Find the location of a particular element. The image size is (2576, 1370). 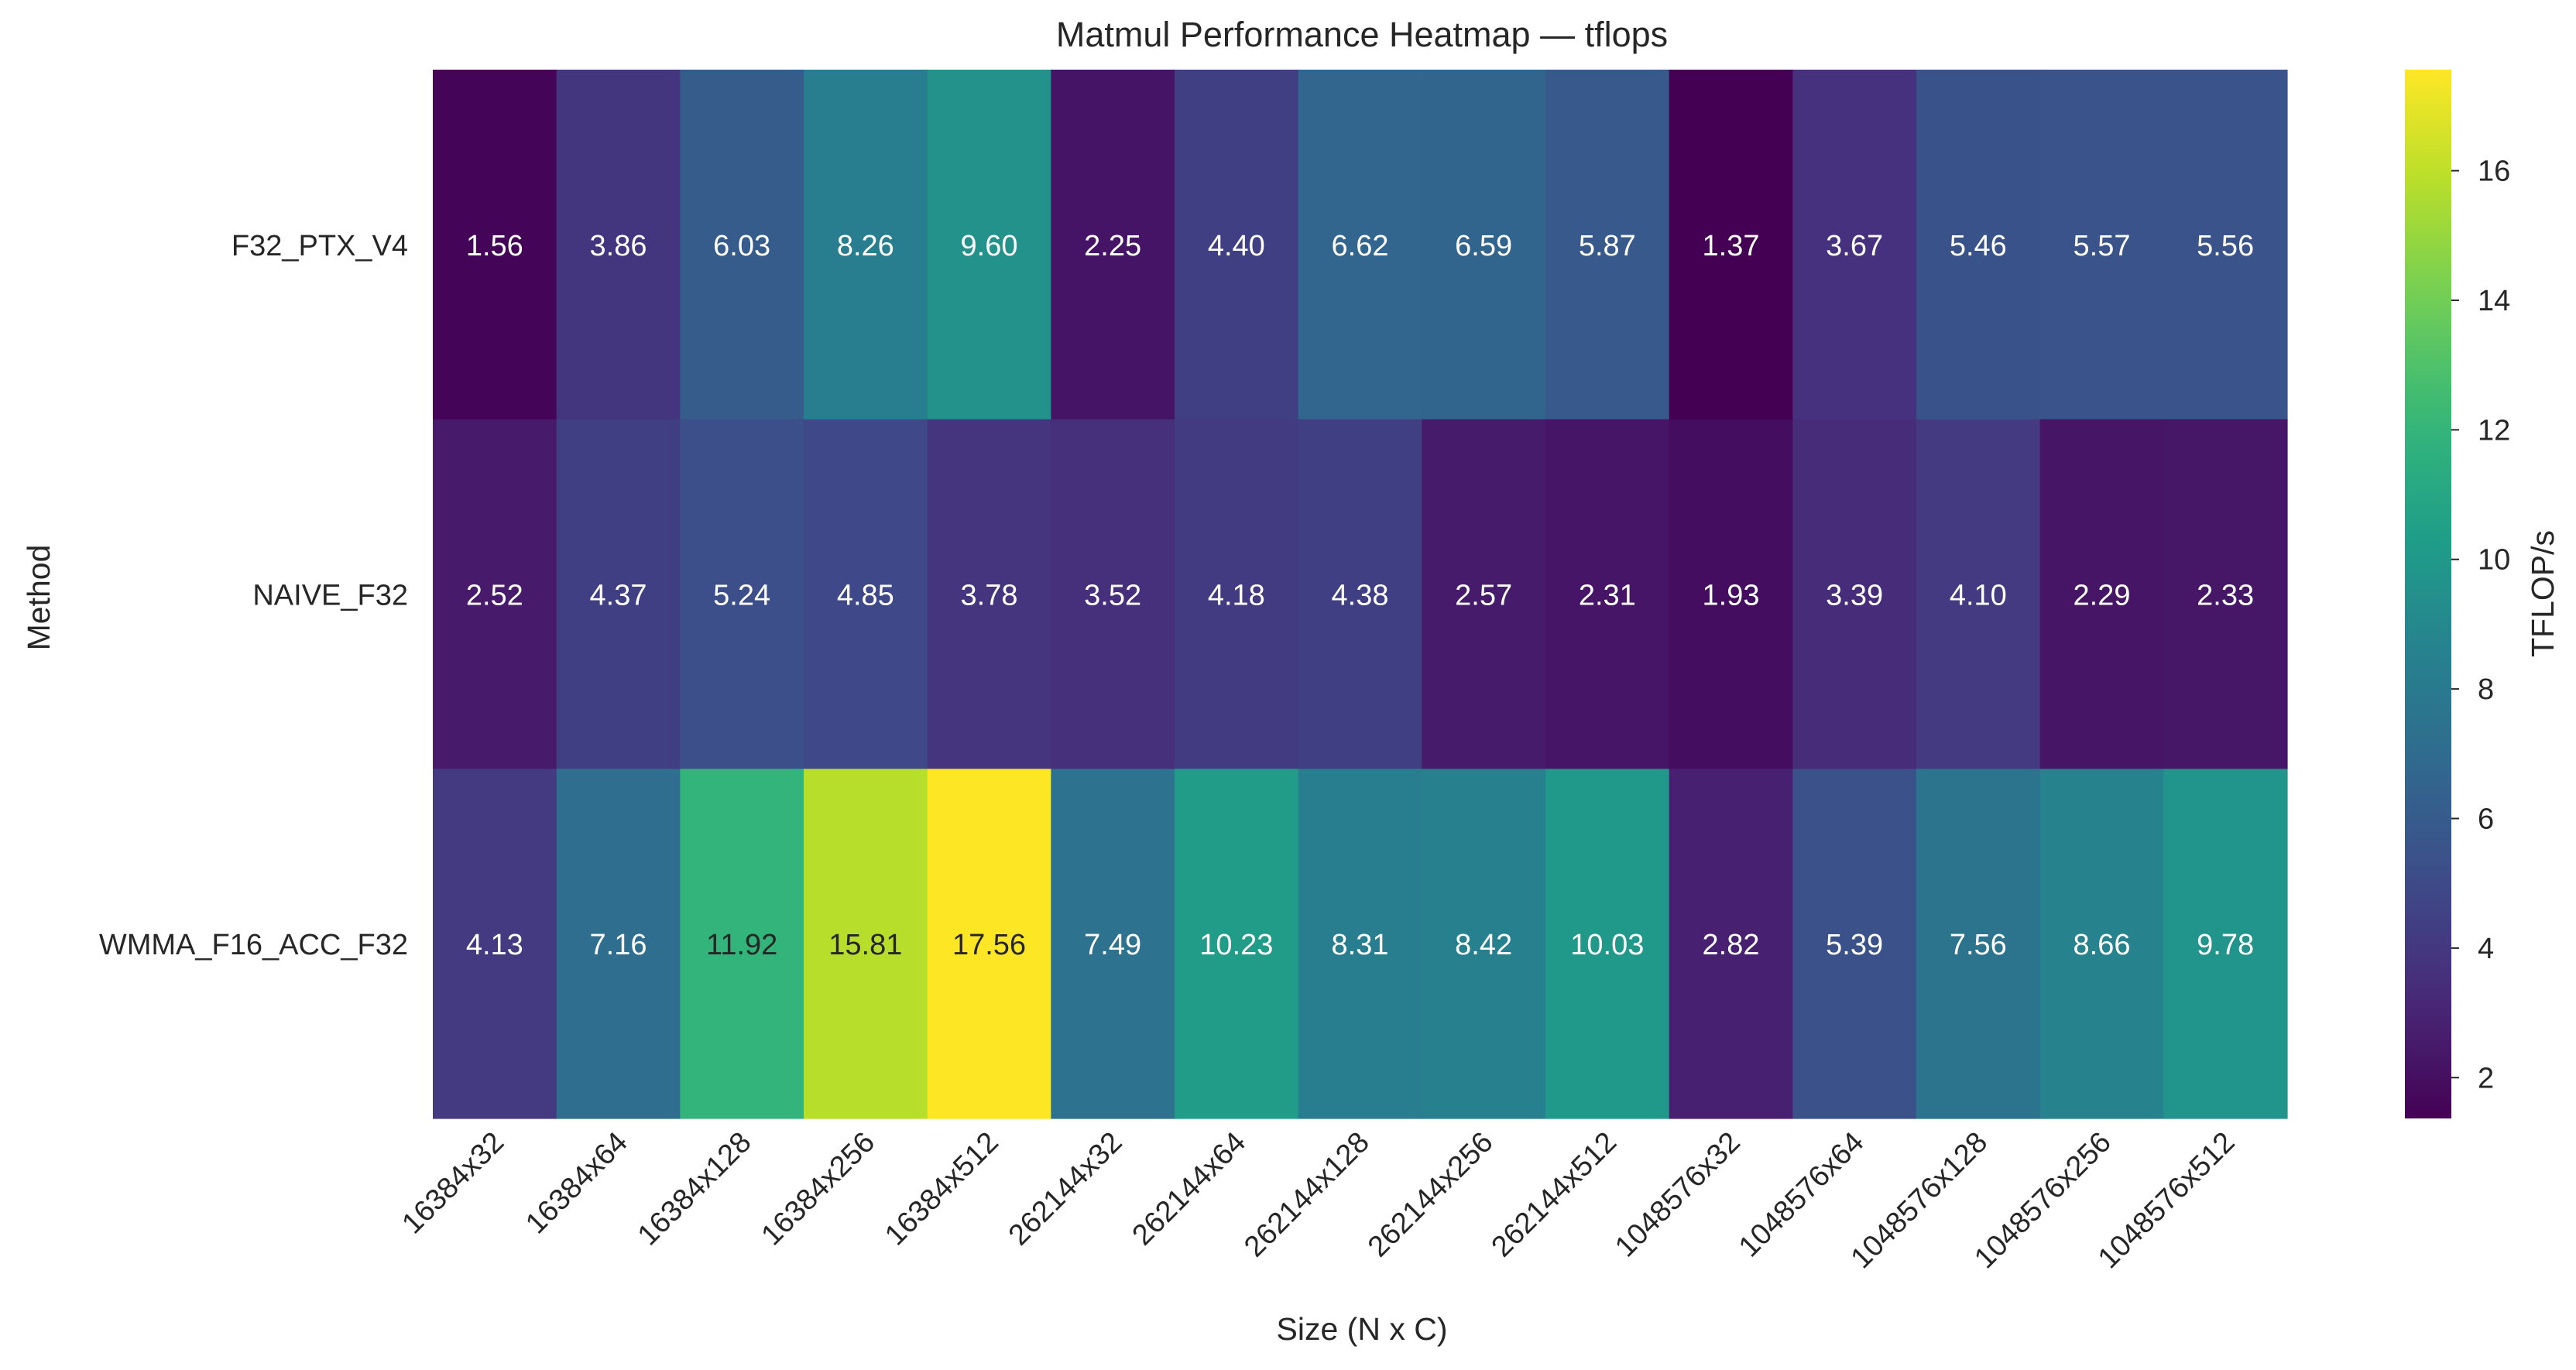

cell-value-label: 2.31 is located at coordinates (1607, 596).